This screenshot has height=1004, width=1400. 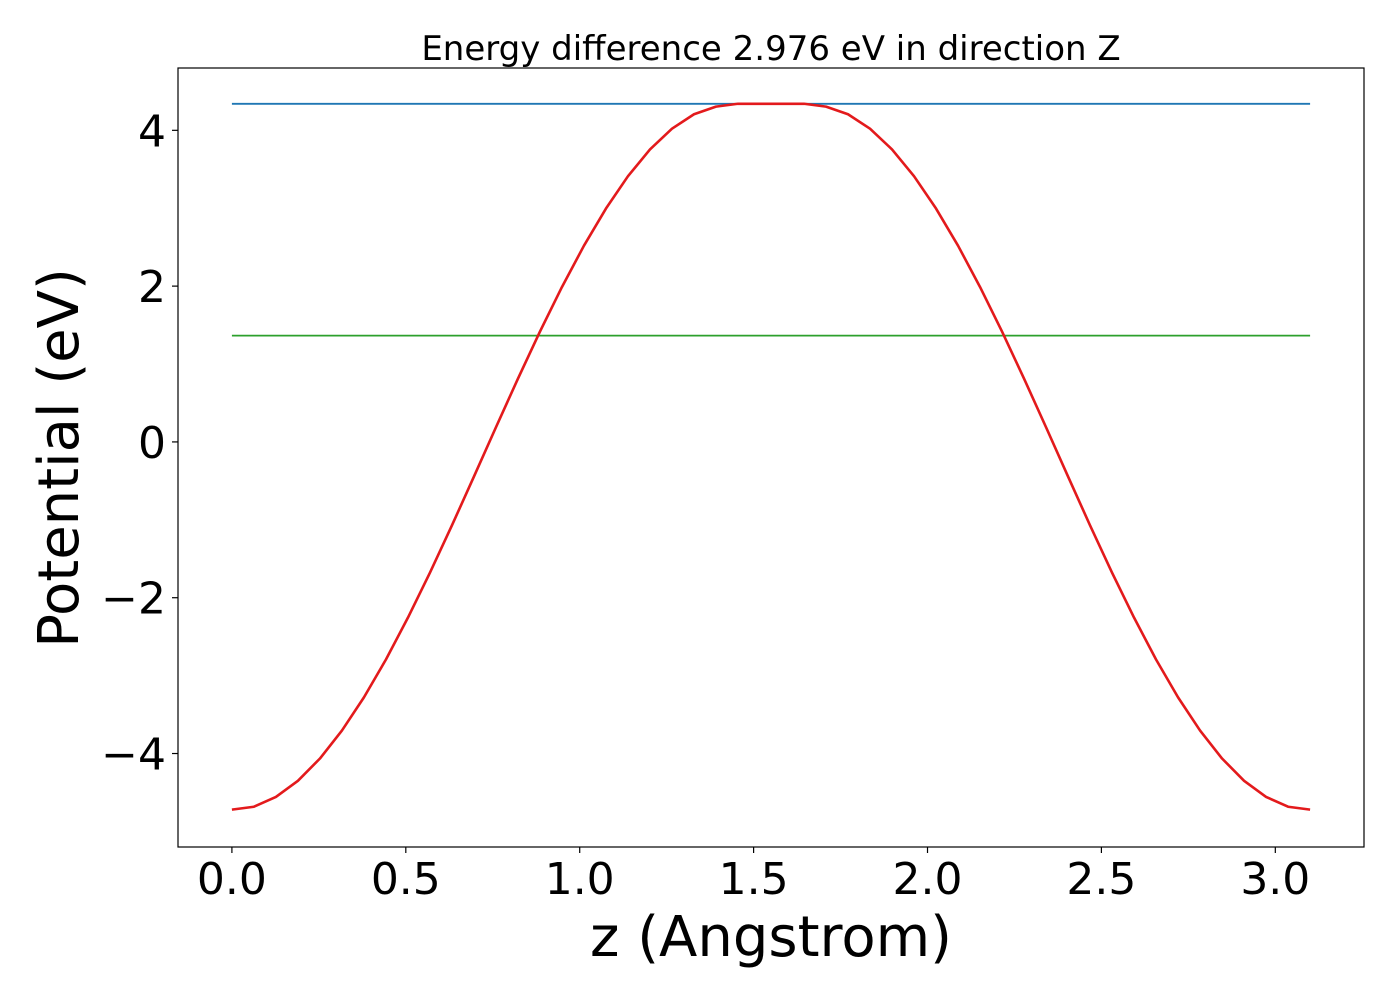 What do you see at coordinates (580, 879) in the screenshot?
I see `x-tick-label: 1.0` at bounding box center [580, 879].